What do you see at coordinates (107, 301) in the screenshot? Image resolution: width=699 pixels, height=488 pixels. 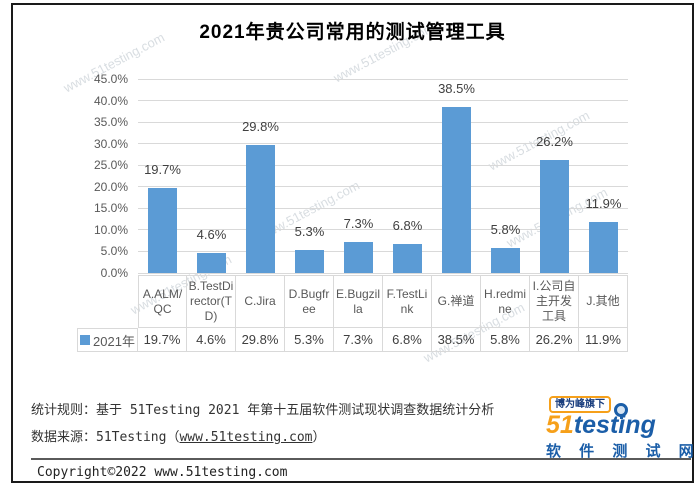 I see `table-spacer` at bounding box center [107, 301].